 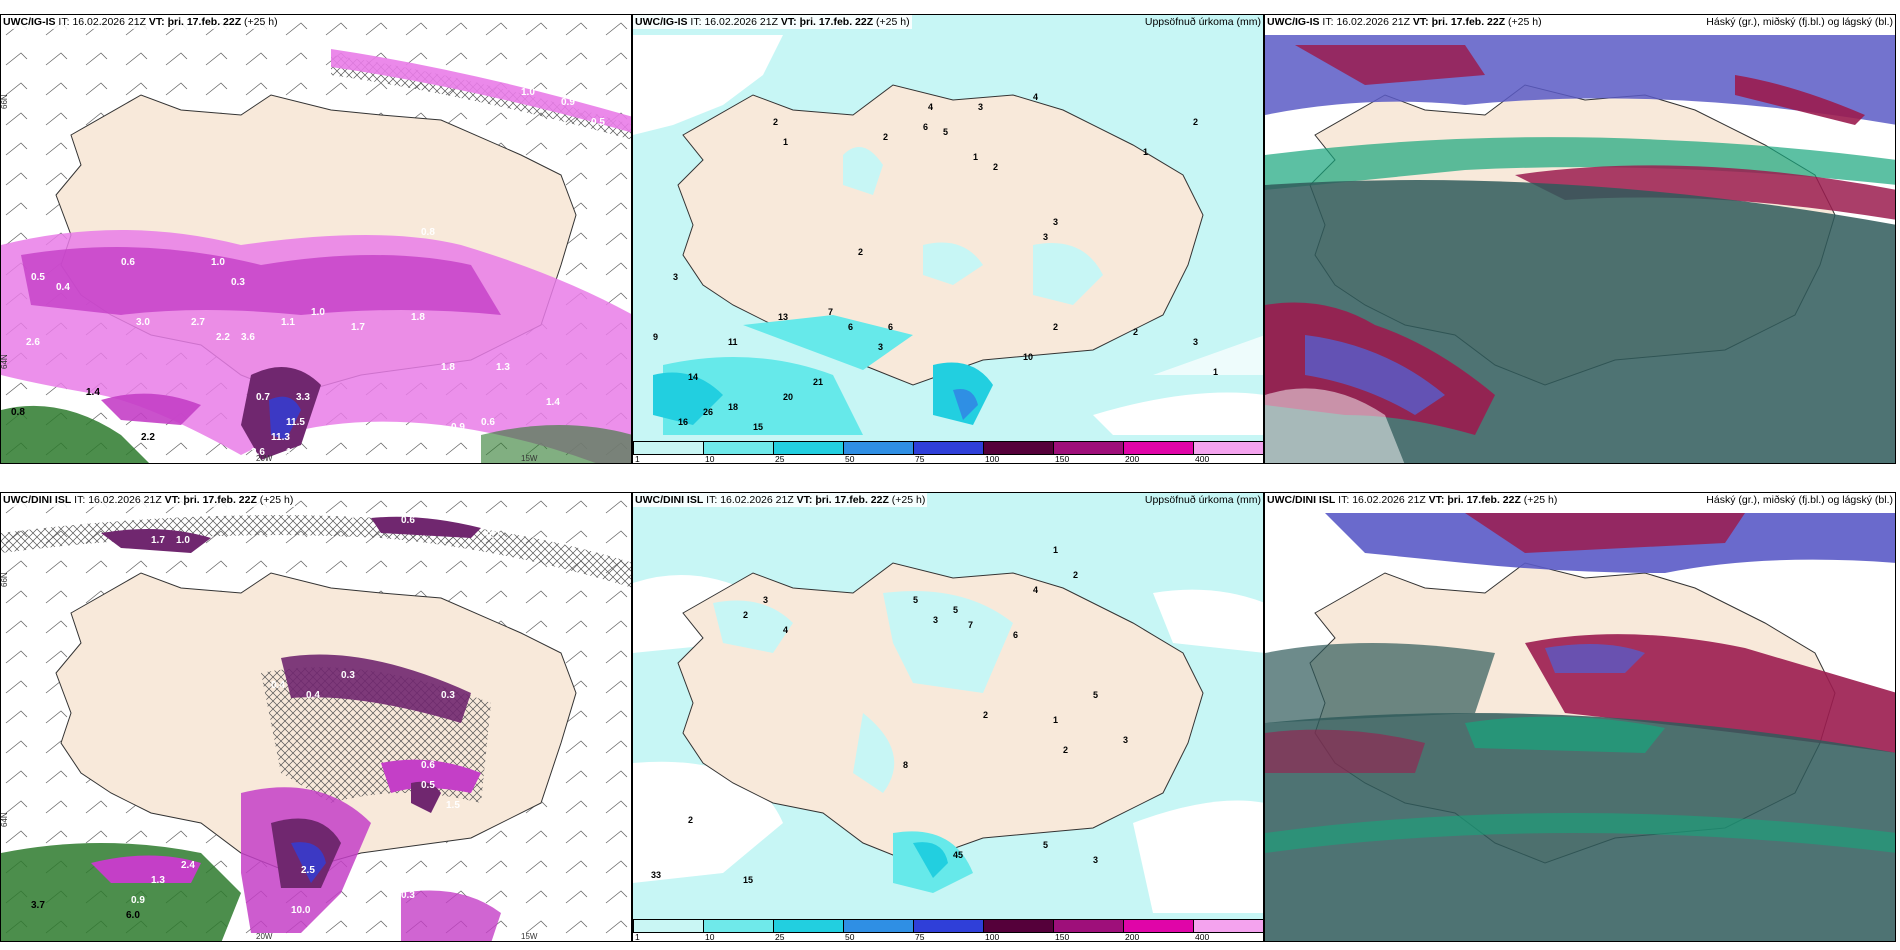 What do you see at coordinates (303, 397) in the screenshot?
I see `svg-text: 3.3` at bounding box center [303, 397].